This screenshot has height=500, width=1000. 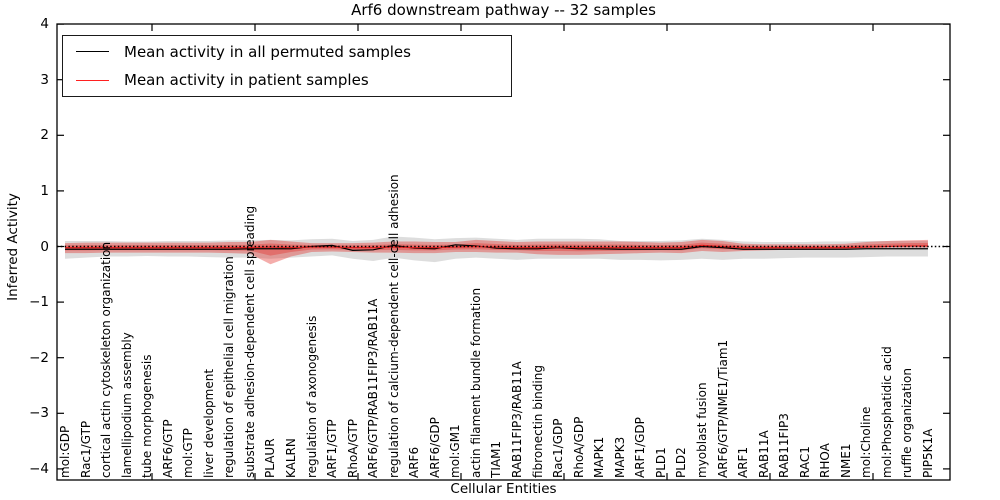 I want to click on x-tick-label: mol:GM1, so click(x=455, y=451).